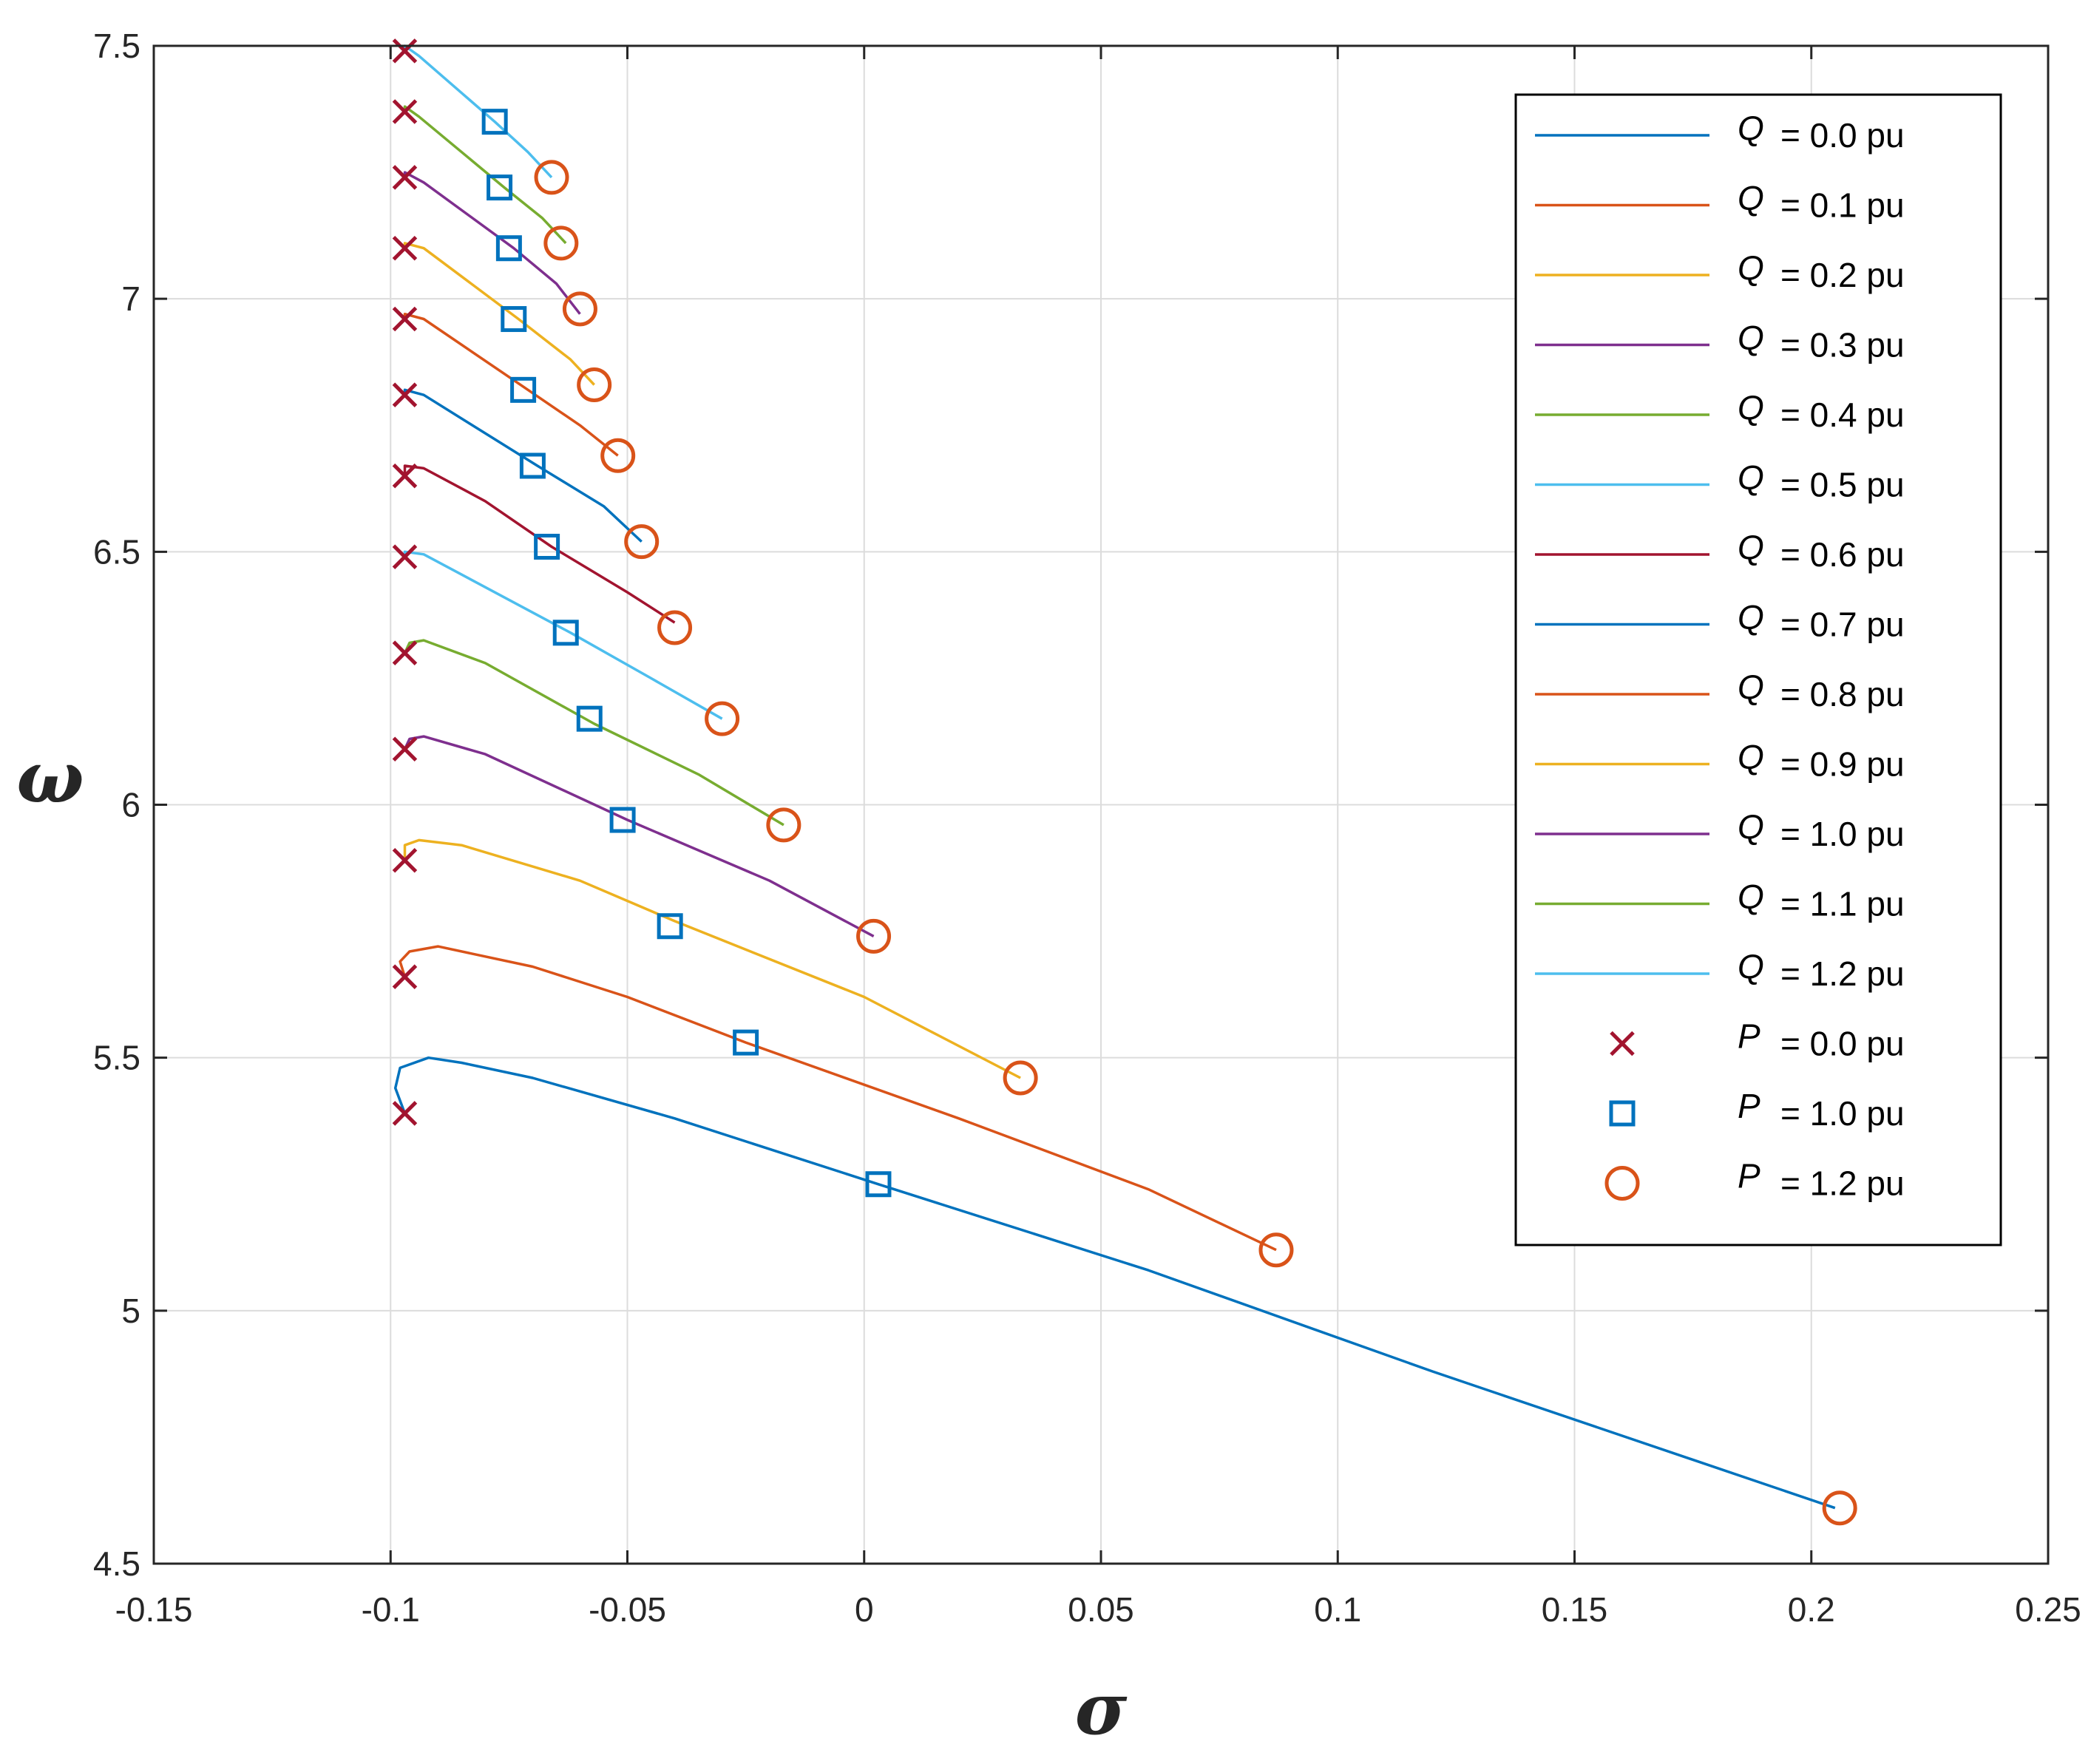 This screenshot has width=2091, height=1764. What do you see at coordinates (50, 777) in the screenshot?
I see `y-axis-label: ω` at bounding box center [50, 777].